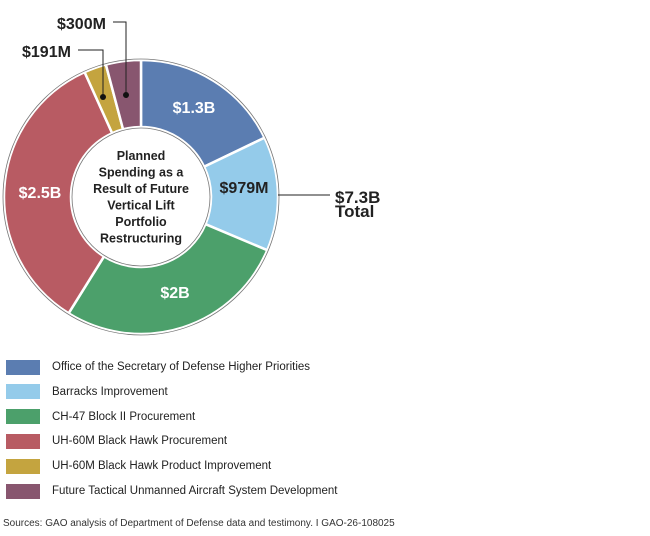 Image resolution: width=650 pixels, height=536 pixels. What do you see at coordinates (140, 441) in the screenshot?
I see `legend-label: UH-60M Black Hawk Procurement` at bounding box center [140, 441].